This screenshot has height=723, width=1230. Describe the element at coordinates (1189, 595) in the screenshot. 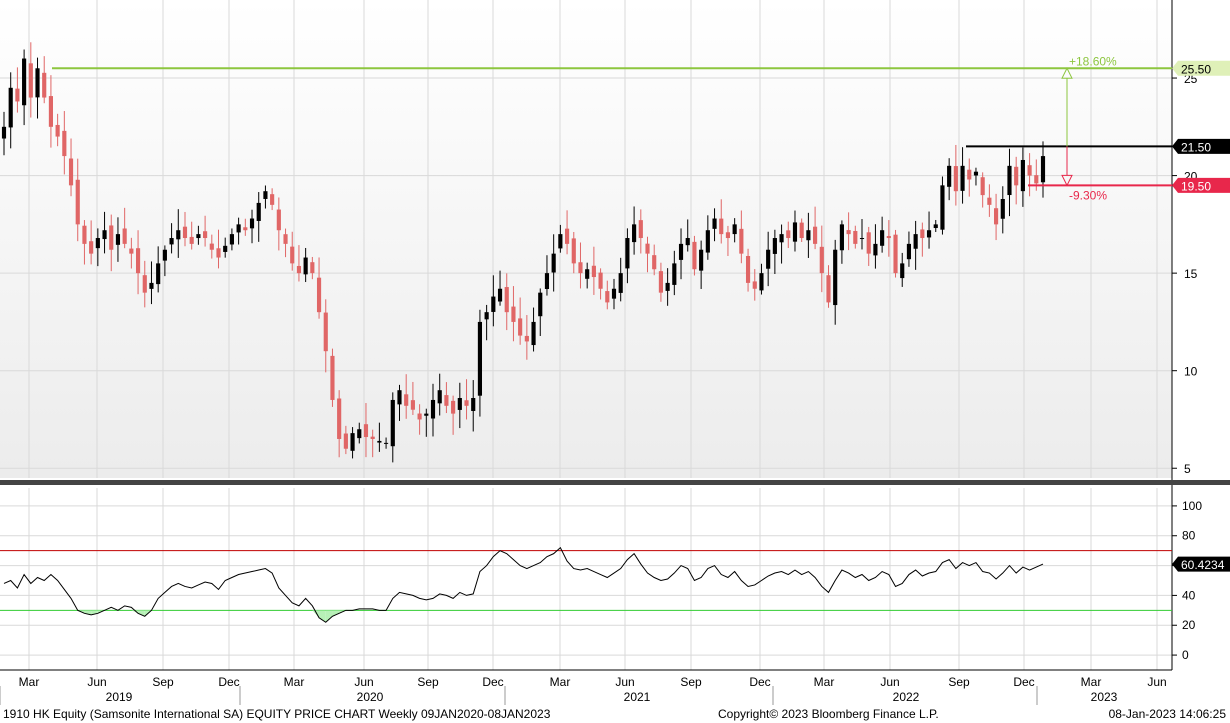

I see `rsi-tick-label: 40` at that location.